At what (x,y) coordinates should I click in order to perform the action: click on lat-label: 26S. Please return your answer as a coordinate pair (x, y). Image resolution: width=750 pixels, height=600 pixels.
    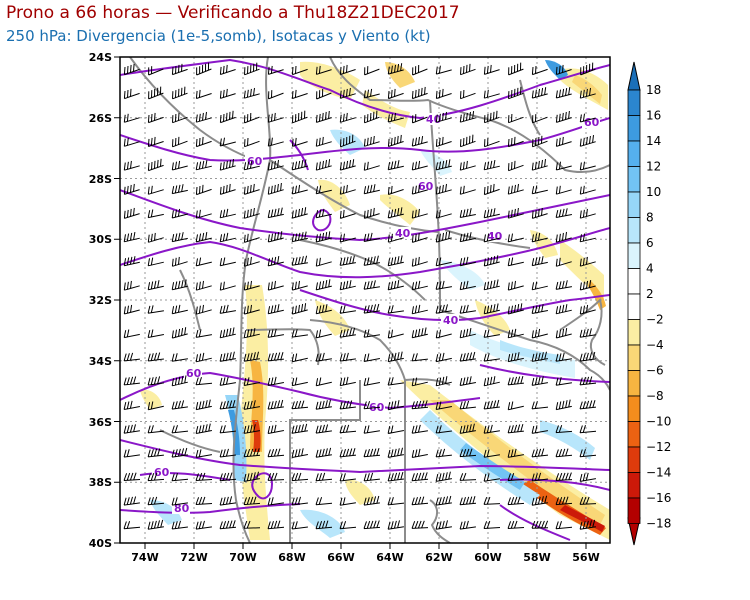
    Looking at the image, I should click on (100, 118).